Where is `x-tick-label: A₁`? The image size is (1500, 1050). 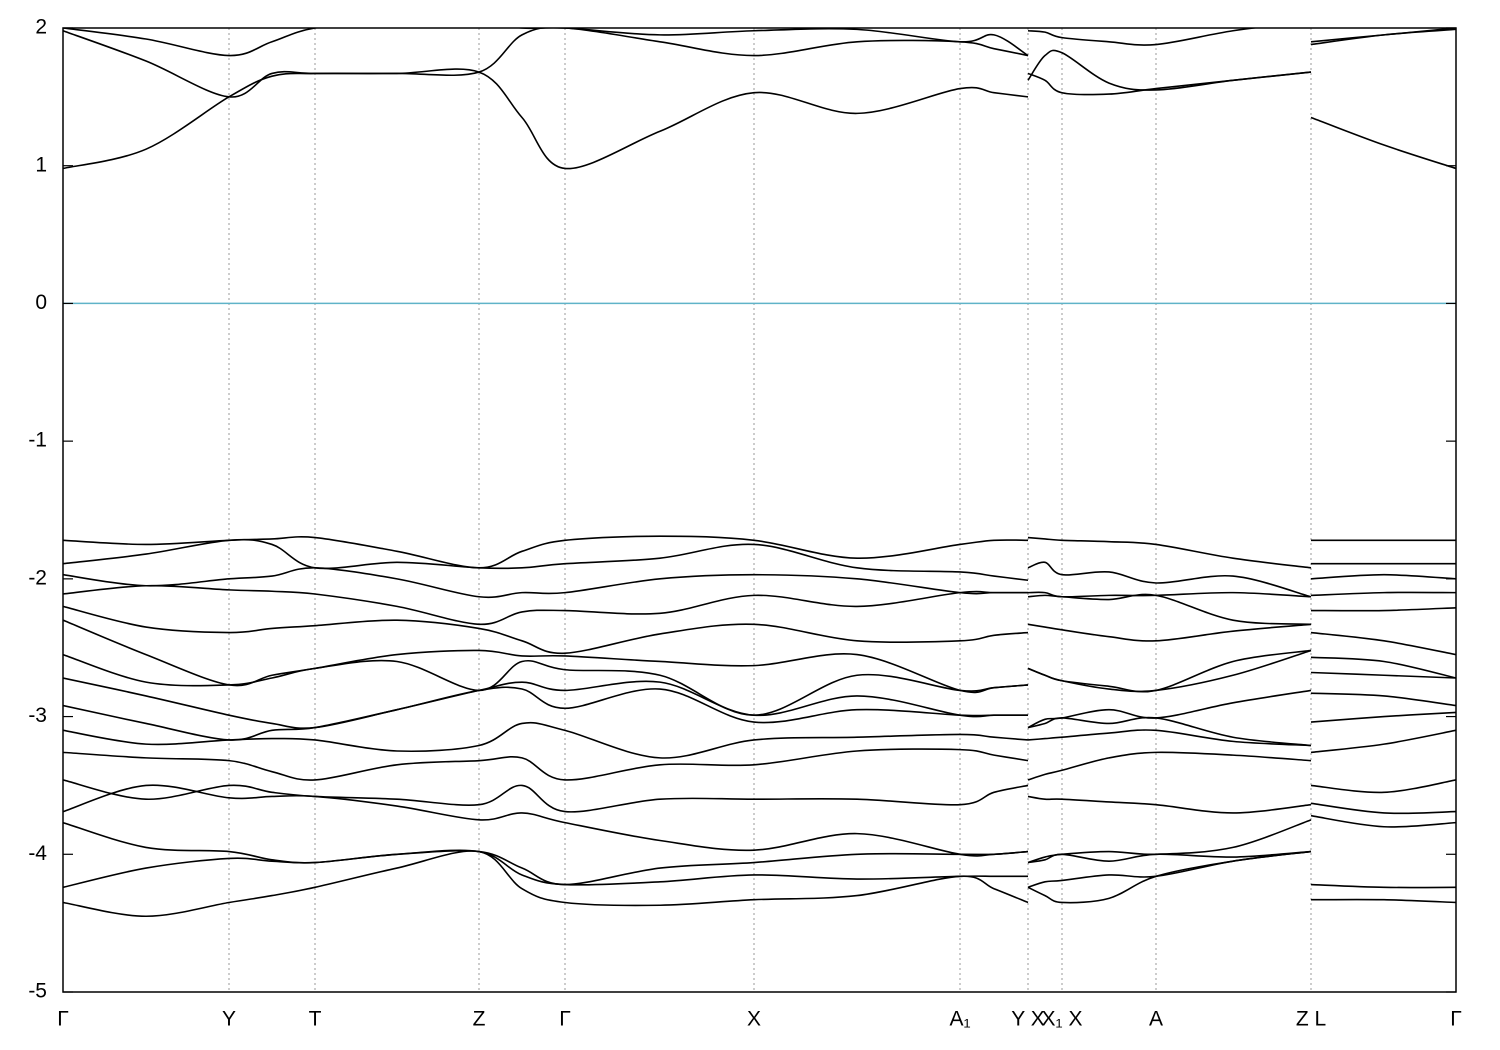
x-tick-label: A₁ is located at coordinates (959, 1019).